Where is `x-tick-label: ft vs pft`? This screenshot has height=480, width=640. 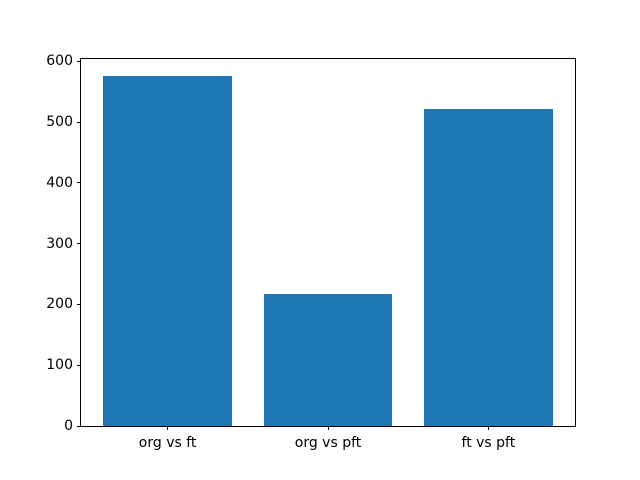
x-tick-label: ft vs pft is located at coordinates (488, 443).